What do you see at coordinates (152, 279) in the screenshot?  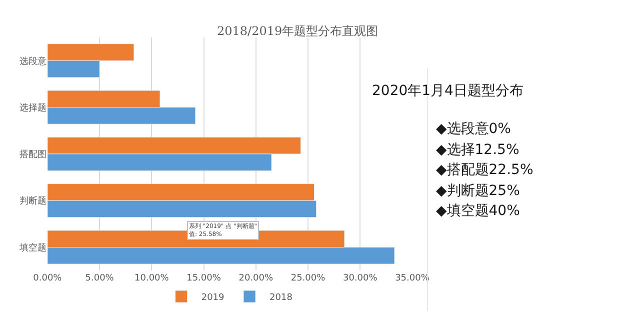 I see `x-tick-label: 10.00%` at bounding box center [152, 279].